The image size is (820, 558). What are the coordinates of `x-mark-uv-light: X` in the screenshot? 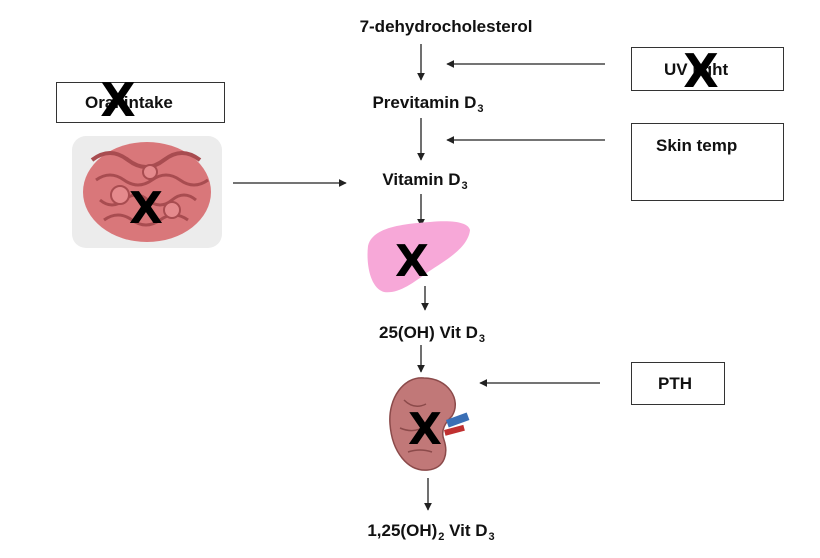 It's located at (701, 71).